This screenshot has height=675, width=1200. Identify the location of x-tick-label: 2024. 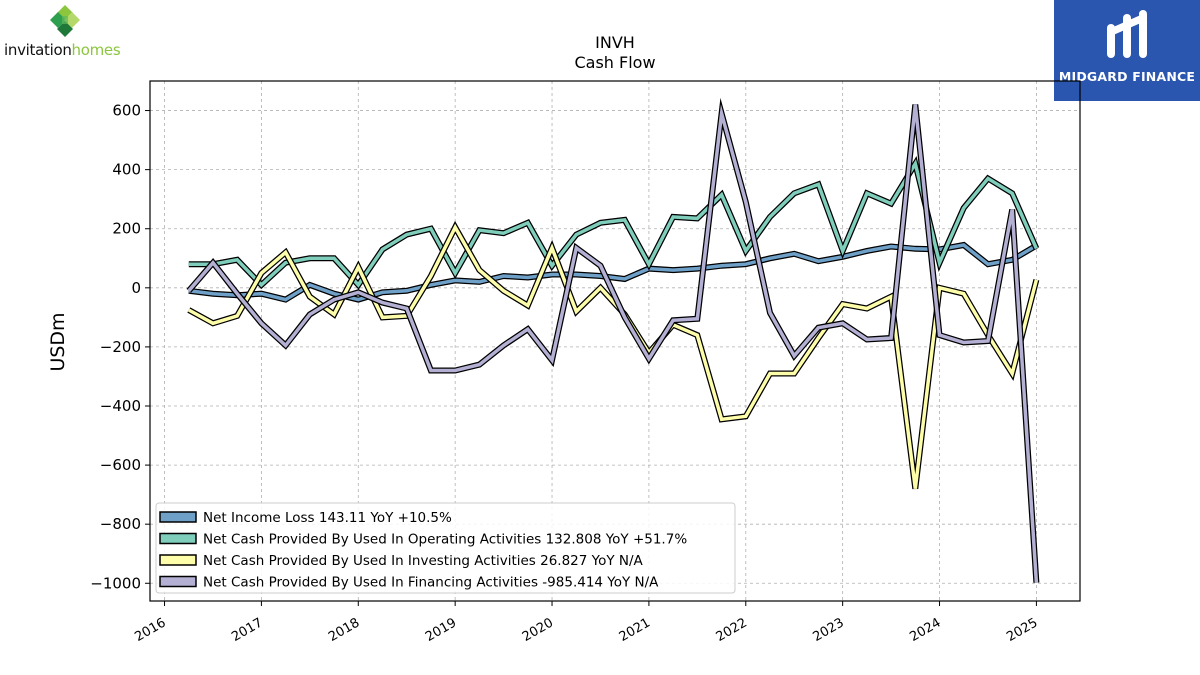
(925, 630).